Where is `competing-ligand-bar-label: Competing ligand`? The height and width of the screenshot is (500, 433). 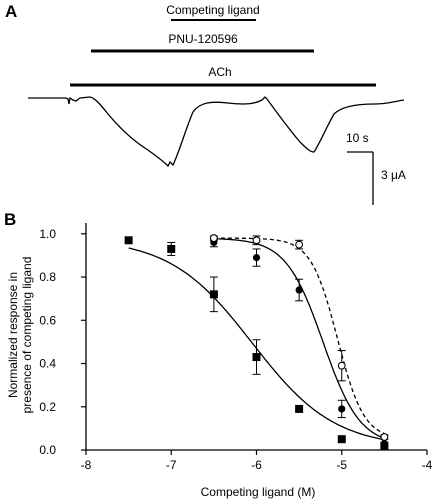 competing-ligand-bar-label: Competing ligand is located at coordinates (212, 10).